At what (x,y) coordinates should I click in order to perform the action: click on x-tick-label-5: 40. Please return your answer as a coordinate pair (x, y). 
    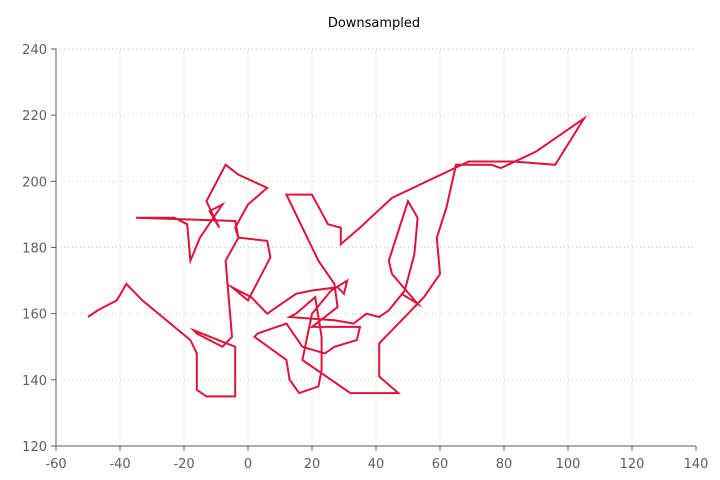
    Looking at the image, I should click on (376, 464).